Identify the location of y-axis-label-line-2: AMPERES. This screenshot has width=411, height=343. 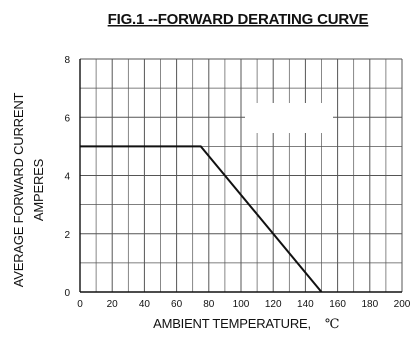
(38, 189).